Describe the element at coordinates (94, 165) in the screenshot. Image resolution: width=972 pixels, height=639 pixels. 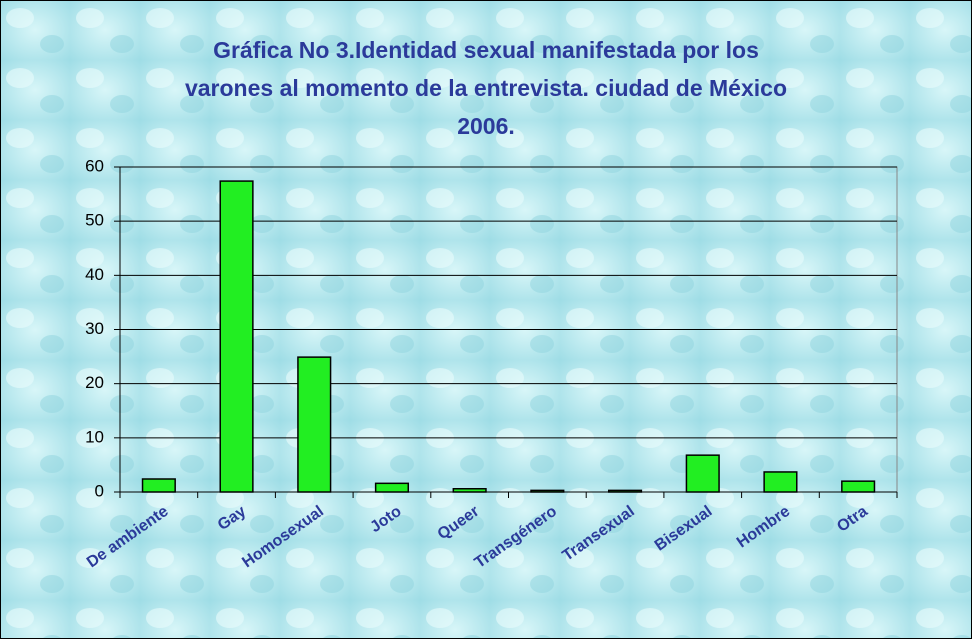
I see `y-tick-label: 60` at that location.